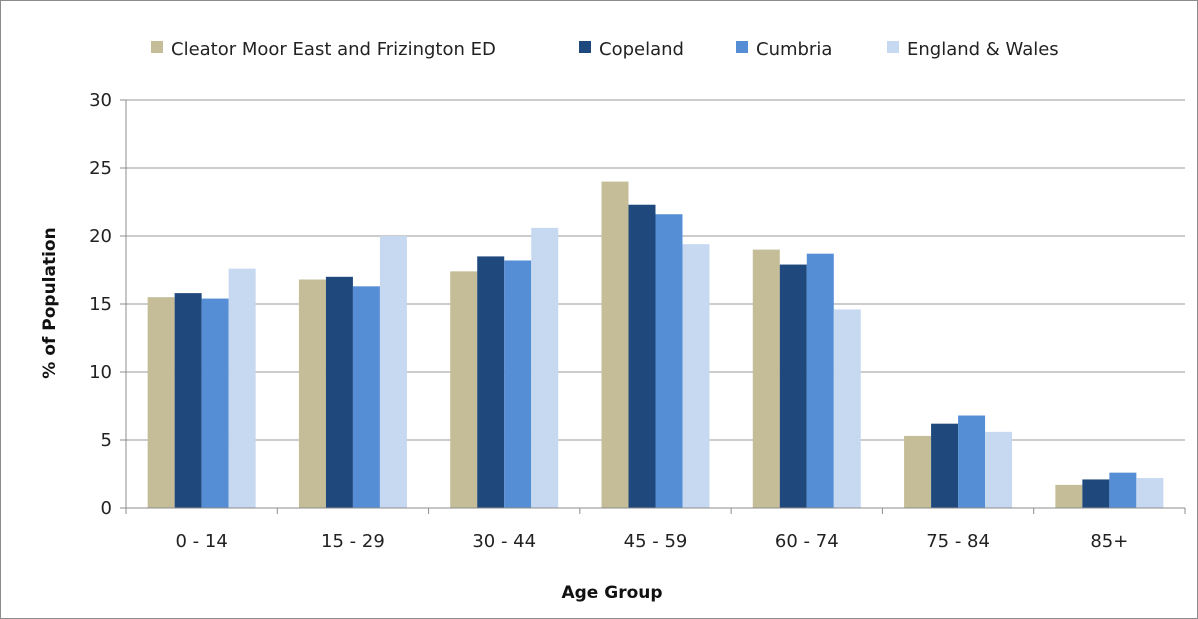 The height and width of the screenshot is (619, 1198). What do you see at coordinates (958, 541) in the screenshot?
I see `x-tick-label: 75 - 84` at bounding box center [958, 541].